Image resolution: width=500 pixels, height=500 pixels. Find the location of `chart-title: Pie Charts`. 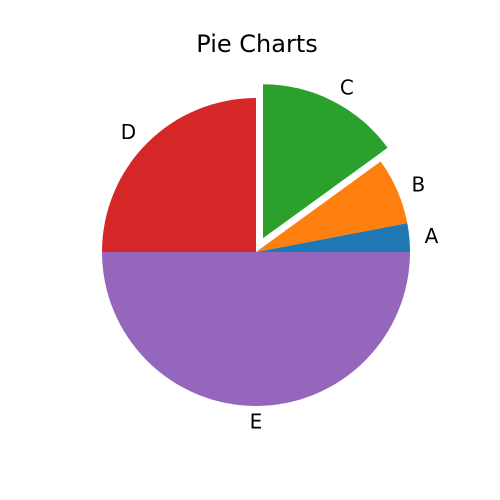

chart-title: Pie Charts is located at coordinates (256, 44).